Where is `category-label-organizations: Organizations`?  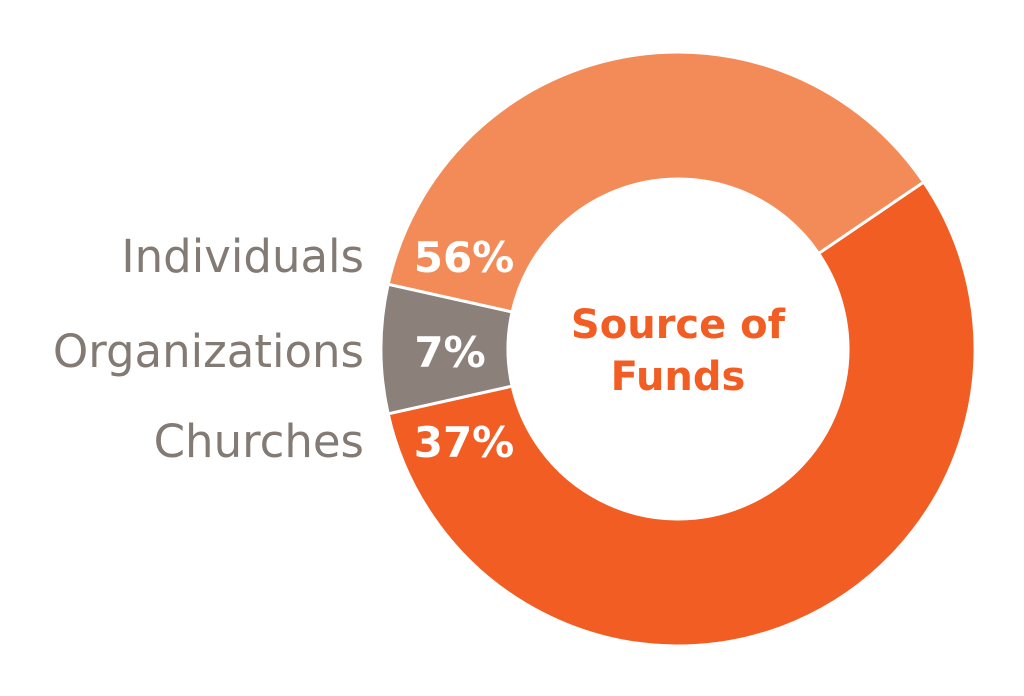
category-label-organizations: Organizations is located at coordinates (208, 351).